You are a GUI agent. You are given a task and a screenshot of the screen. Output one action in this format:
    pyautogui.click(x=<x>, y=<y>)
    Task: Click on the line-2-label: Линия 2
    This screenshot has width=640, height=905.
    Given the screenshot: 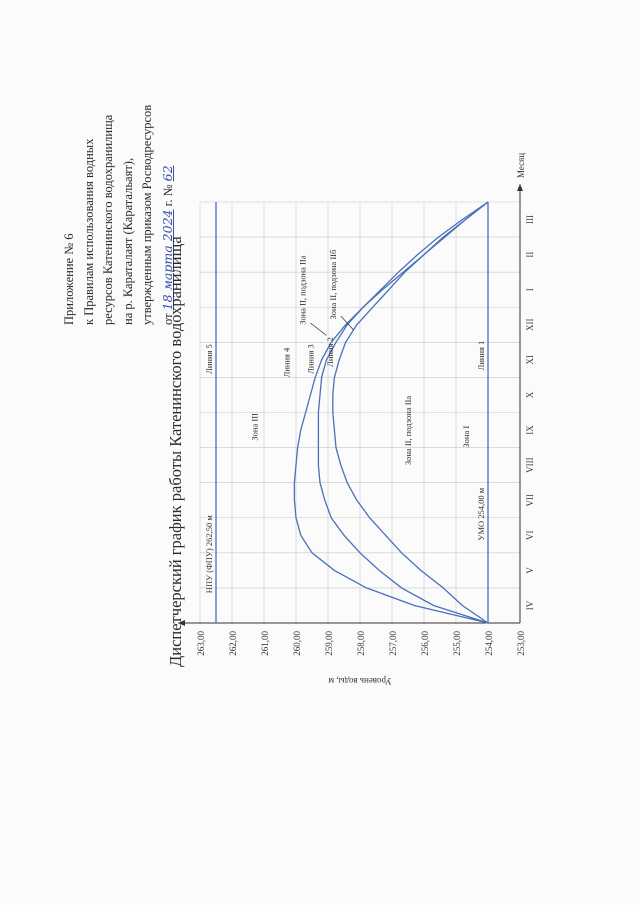 What is the action you would take?
    pyautogui.click(x=330, y=352)
    